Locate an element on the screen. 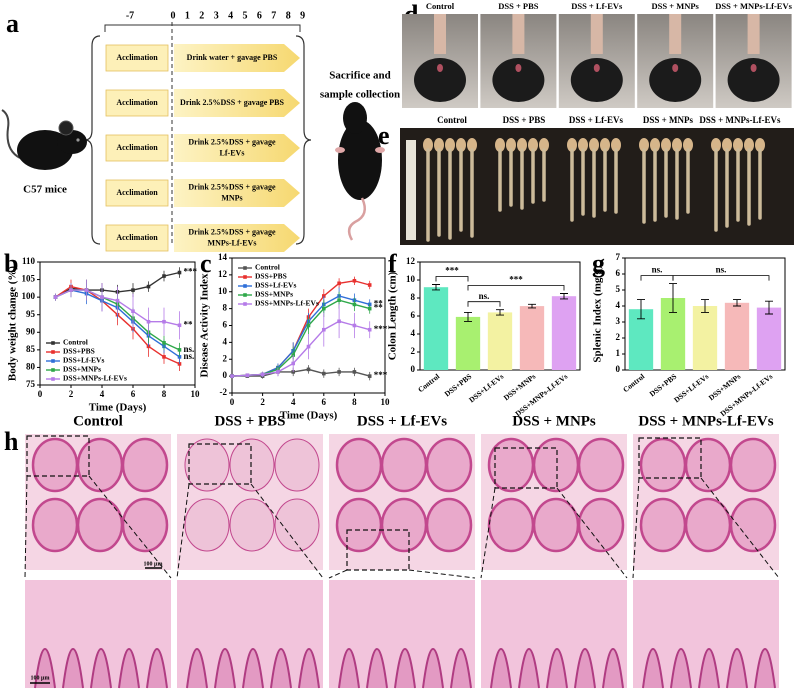 Image resolution: width=794 pixels, height=691 pixels. x-tick-label: 8 is located at coordinates (354, 402).